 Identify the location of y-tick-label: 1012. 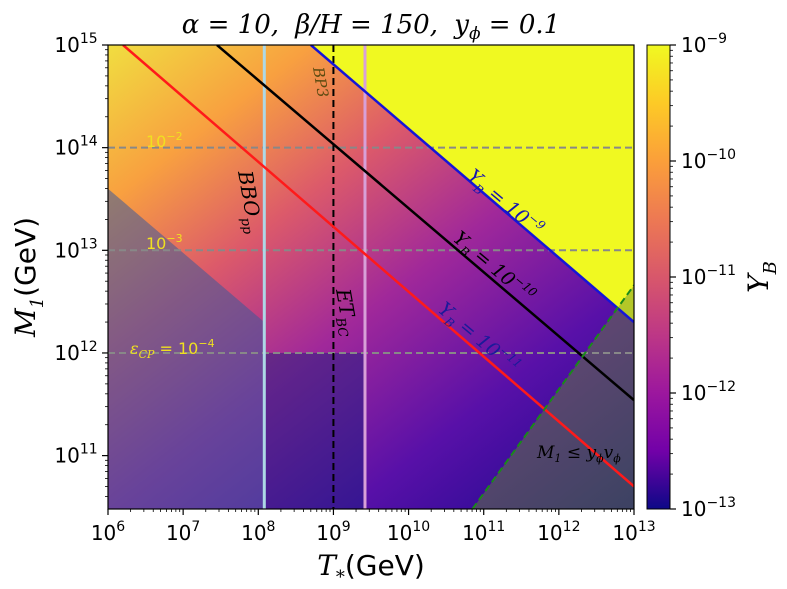
(75, 352).